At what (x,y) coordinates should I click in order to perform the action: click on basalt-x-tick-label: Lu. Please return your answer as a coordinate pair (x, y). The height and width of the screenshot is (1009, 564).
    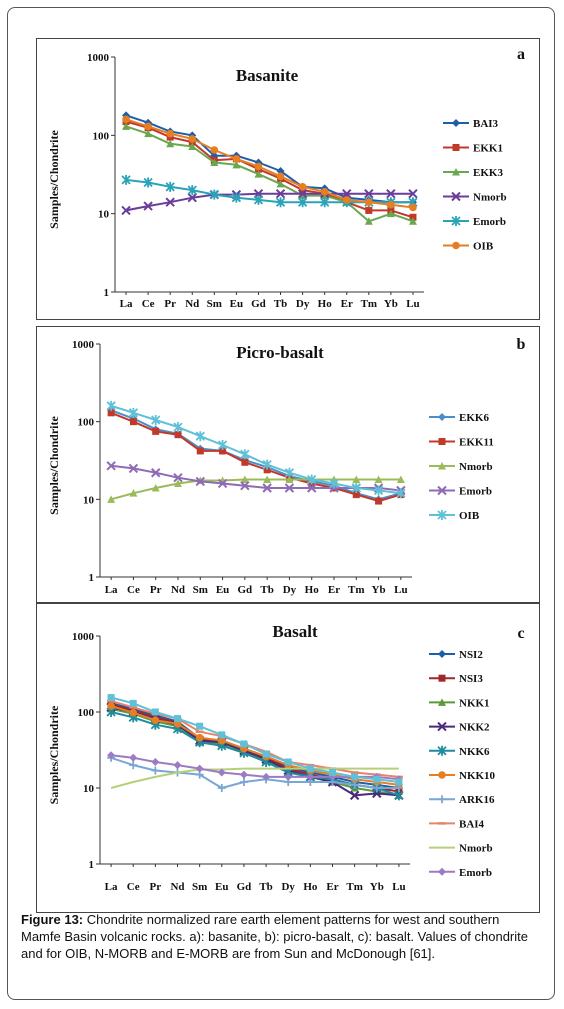
    Looking at the image, I should click on (398, 887).